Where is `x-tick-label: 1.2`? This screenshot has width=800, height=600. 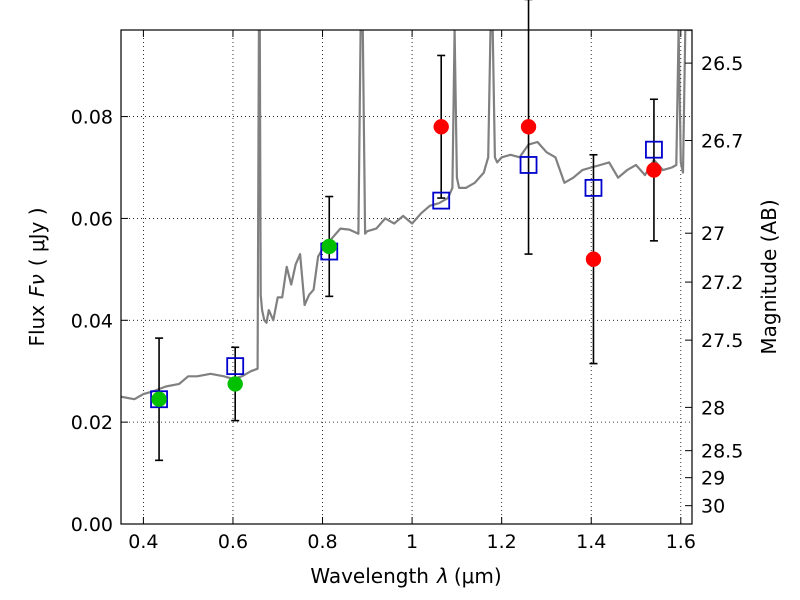
x-tick-label: 1.2 is located at coordinates (502, 542).